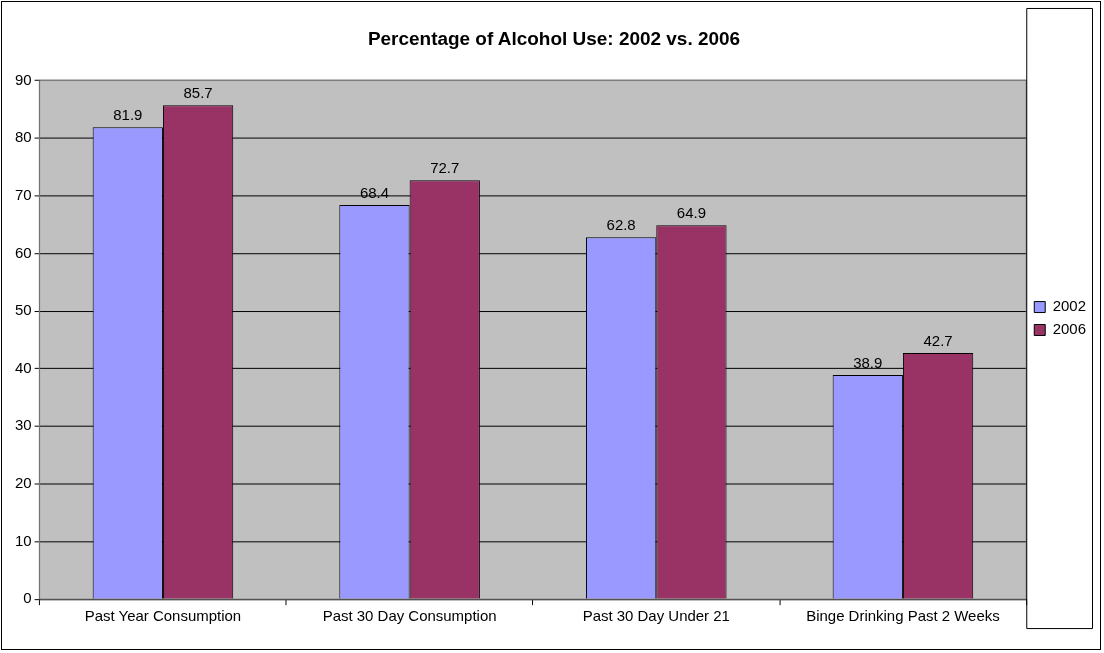 The height and width of the screenshot is (653, 1104). What do you see at coordinates (1069, 329) in the screenshot?
I see `legend-label: 2006` at bounding box center [1069, 329].